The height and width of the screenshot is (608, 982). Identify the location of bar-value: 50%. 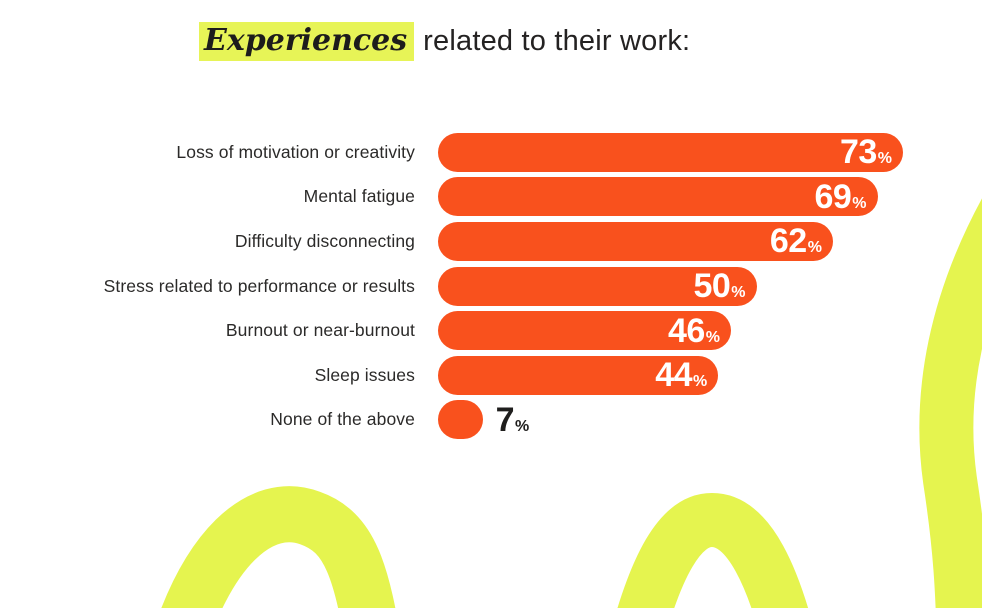
(719, 286).